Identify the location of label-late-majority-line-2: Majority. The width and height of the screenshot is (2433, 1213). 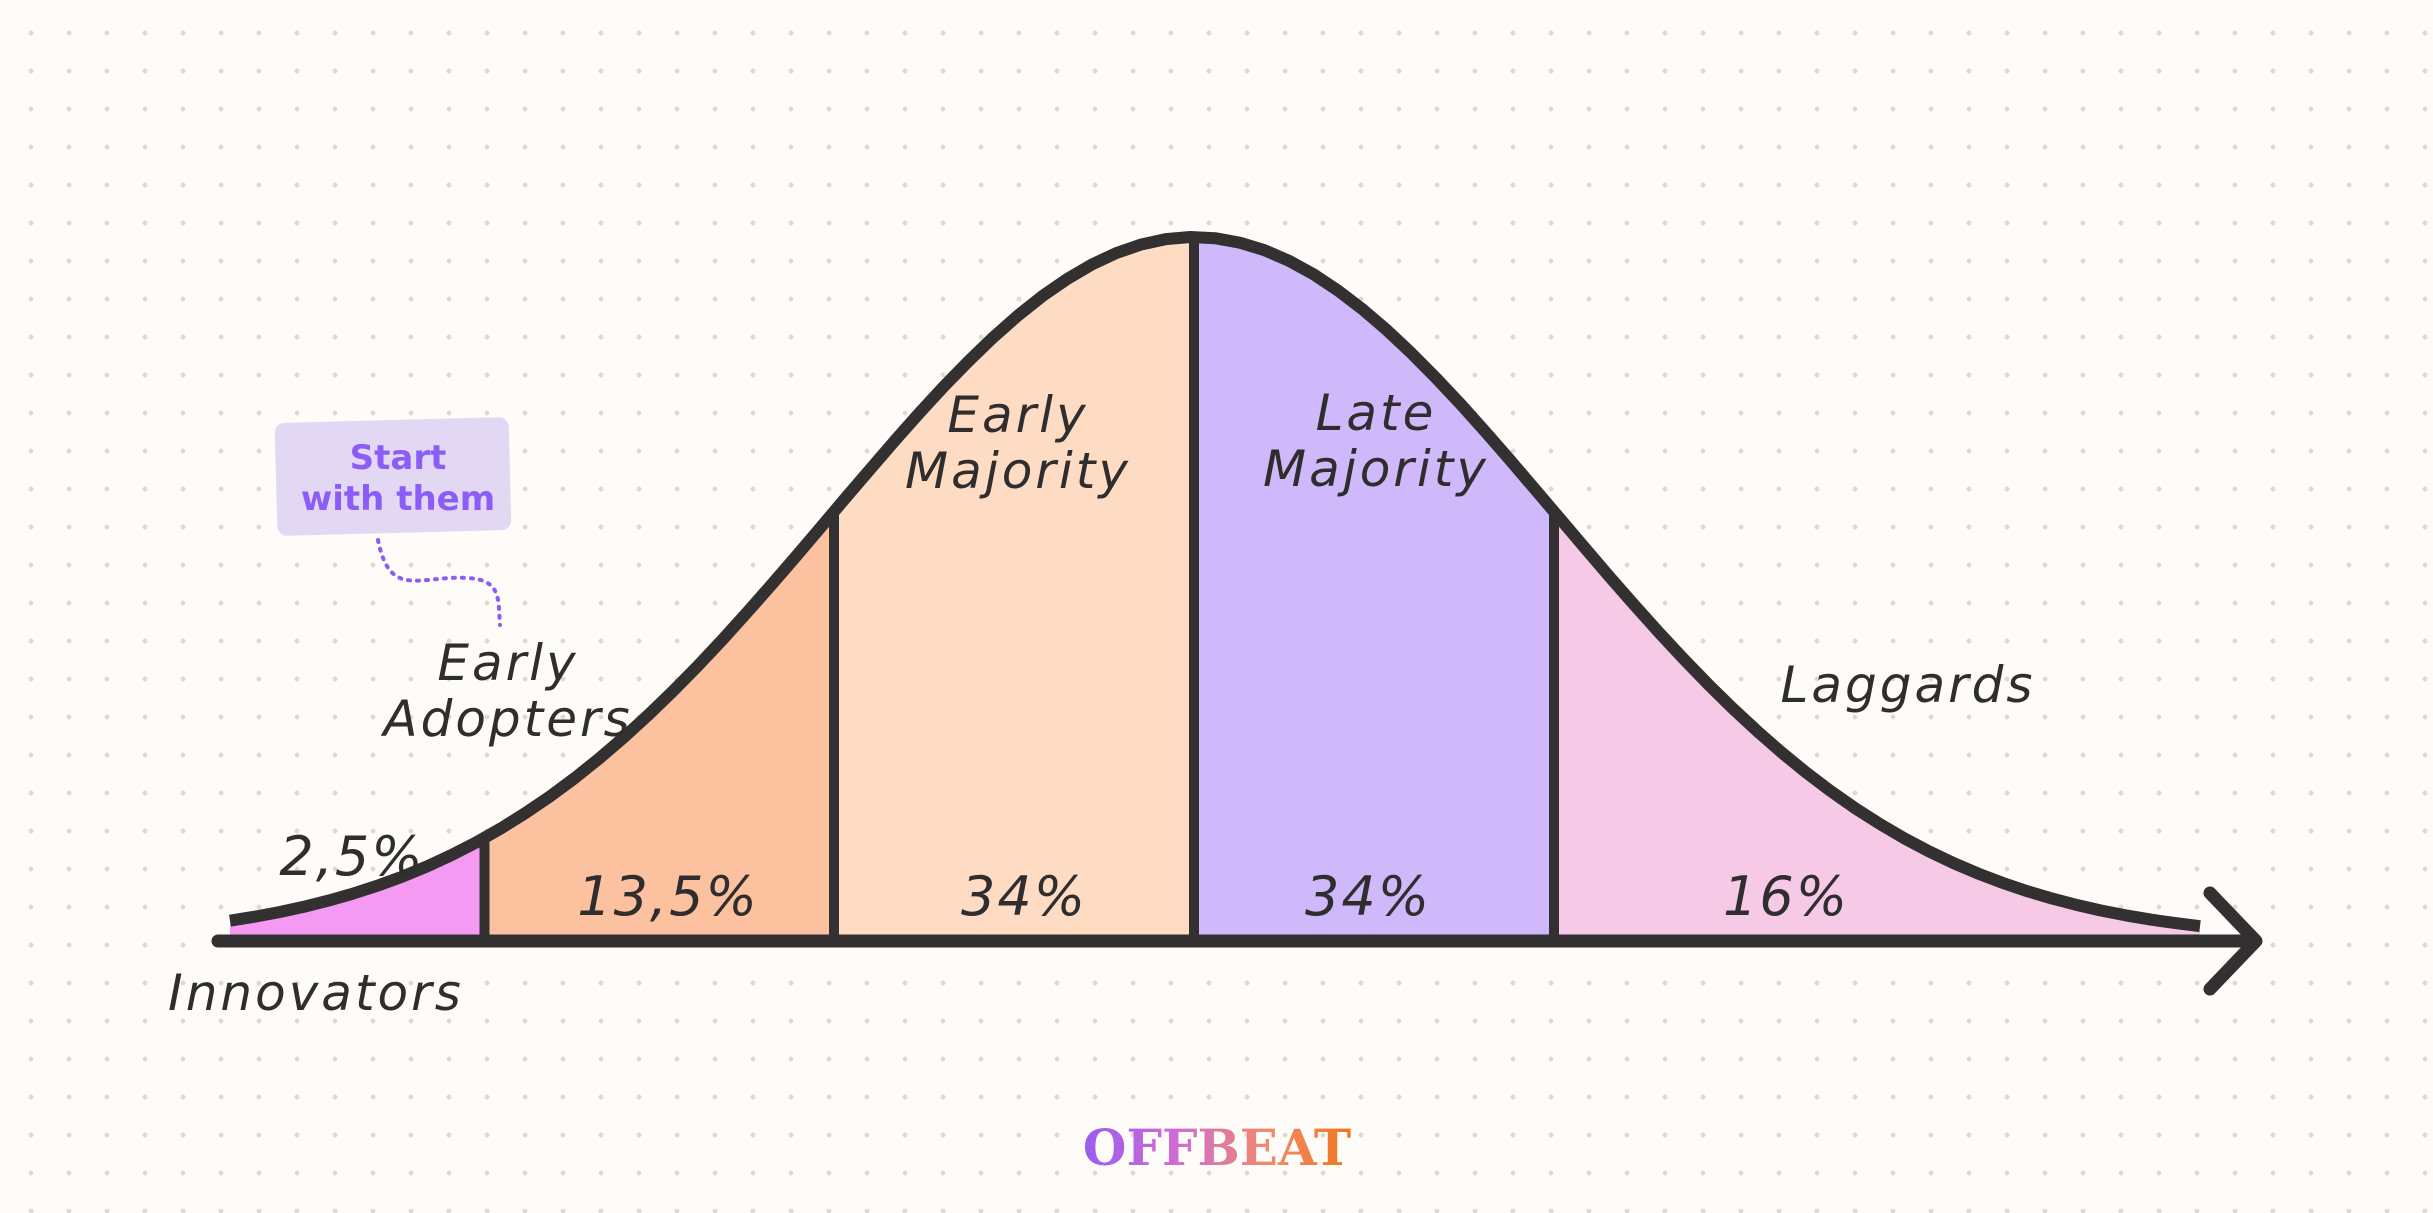
(1376, 469).